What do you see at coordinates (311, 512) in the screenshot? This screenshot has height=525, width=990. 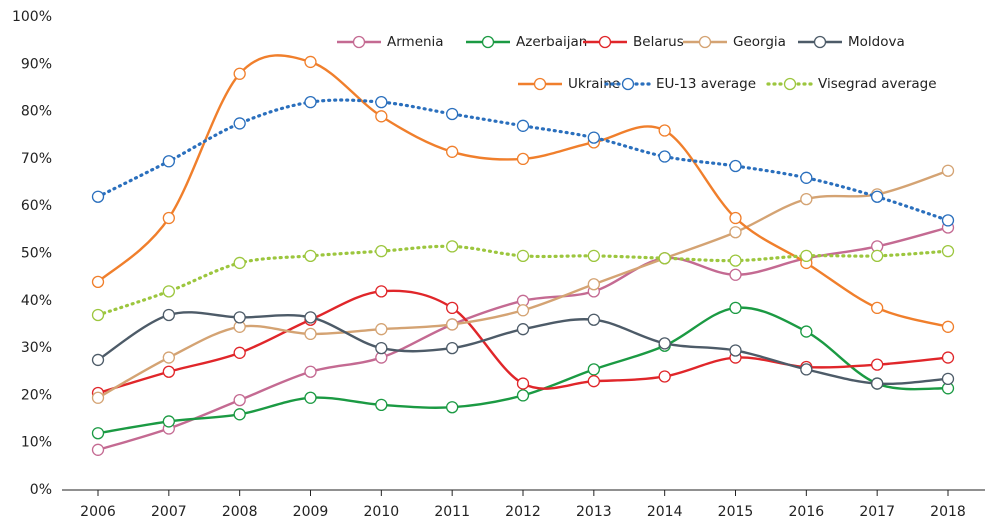 I see `x-tick-label: 2009` at bounding box center [311, 512].